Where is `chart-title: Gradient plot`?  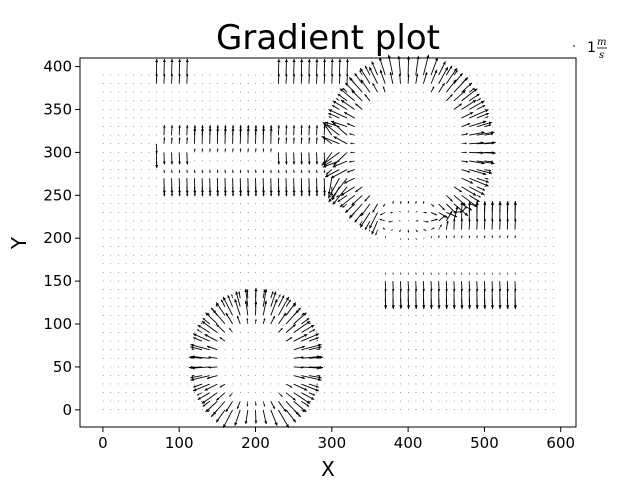 chart-title: Gradient plot is located at coordinates (328, 38).